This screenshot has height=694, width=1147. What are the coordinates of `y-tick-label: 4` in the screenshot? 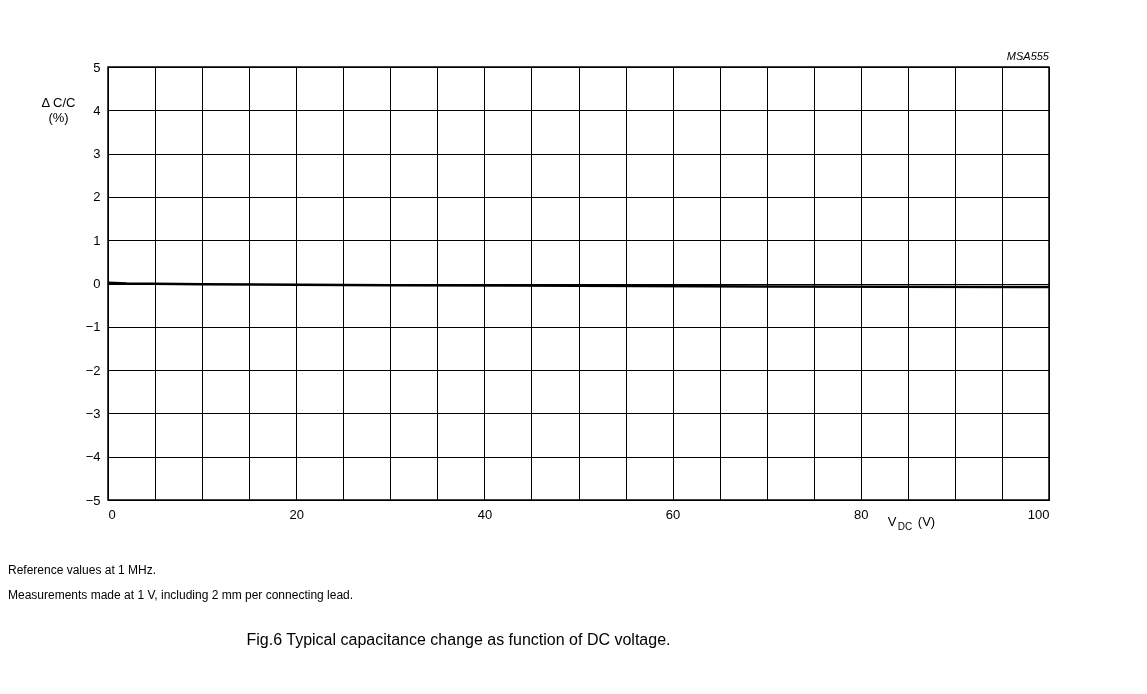 It's located at (97, 110).